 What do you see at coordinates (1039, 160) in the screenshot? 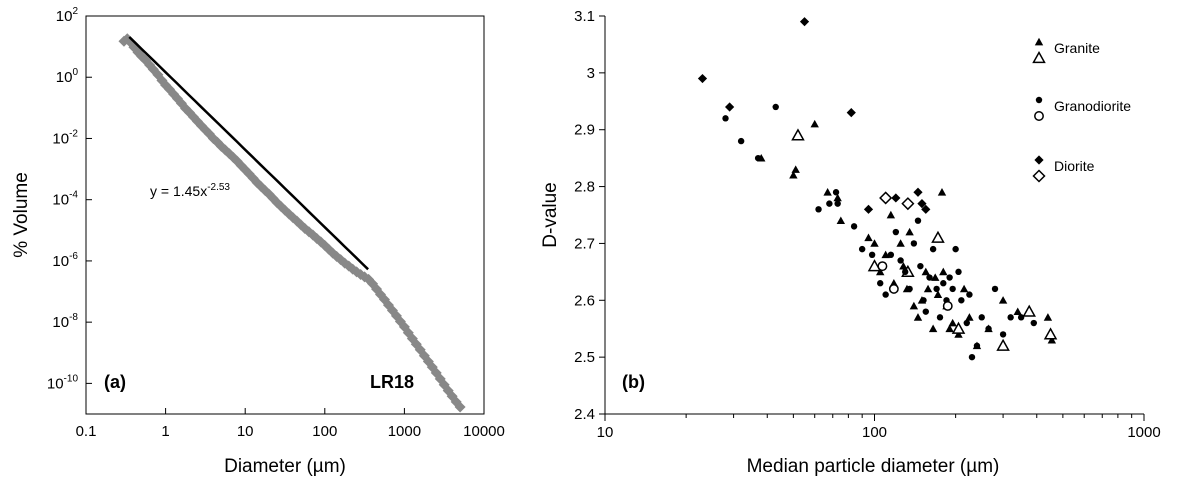
I see `legend-marker-diamond-filled` at bounding box center [1039, 160].